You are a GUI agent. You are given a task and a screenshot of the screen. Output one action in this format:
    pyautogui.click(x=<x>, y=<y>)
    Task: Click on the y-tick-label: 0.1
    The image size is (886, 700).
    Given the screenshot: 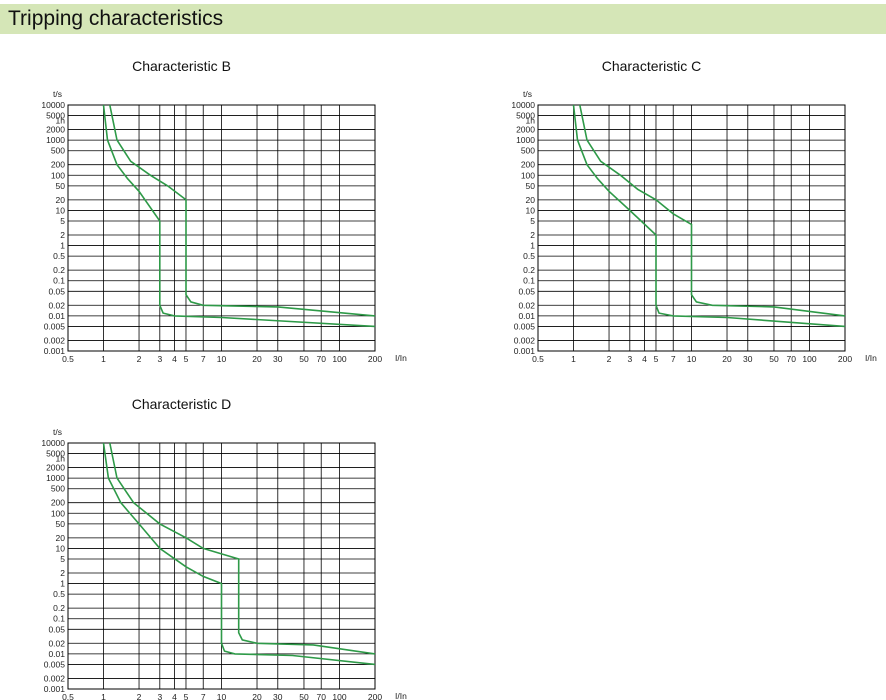 What is the action you would take?
    pyautogui.click(x=529, y=281)
    